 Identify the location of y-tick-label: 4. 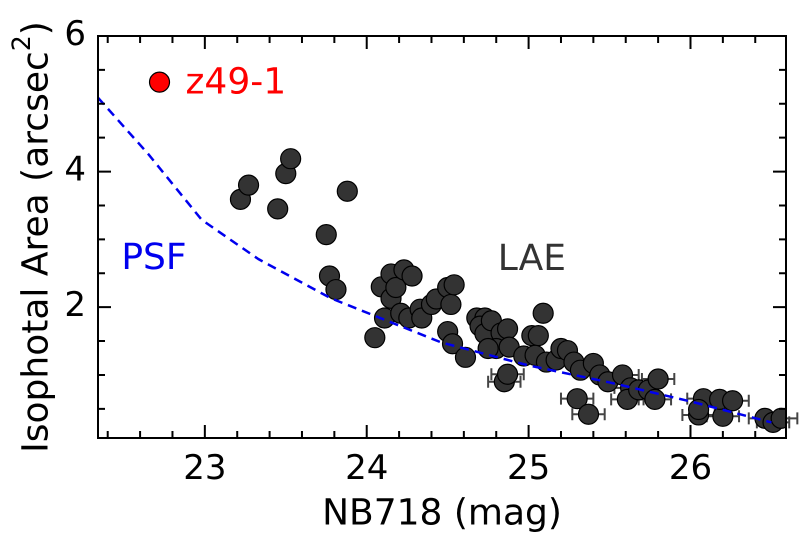
(75, 169).